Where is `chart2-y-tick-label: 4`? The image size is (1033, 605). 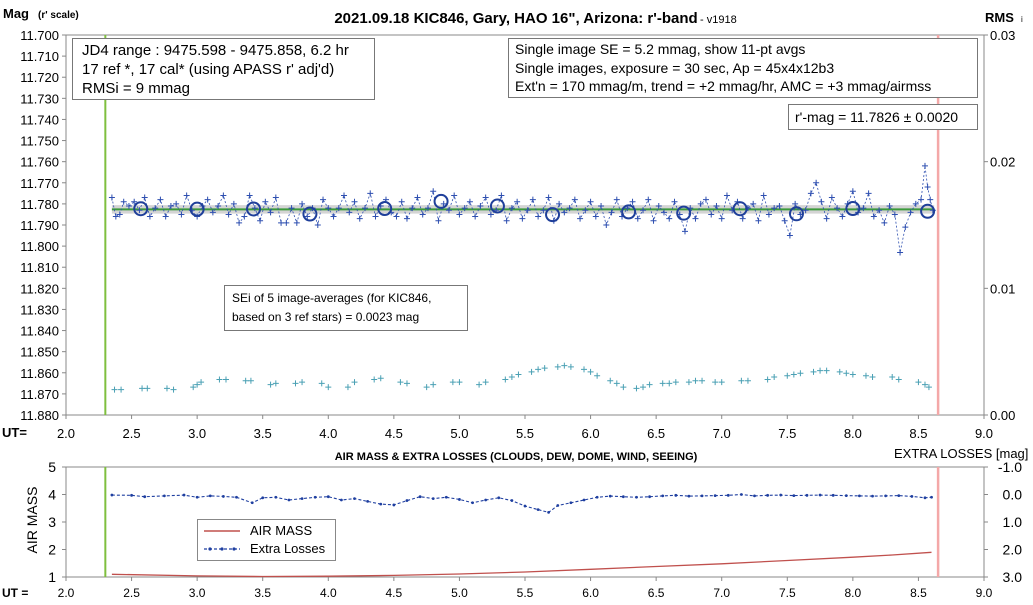
chart2-y-tick-label: 4 is located at coordinates (52, 495).